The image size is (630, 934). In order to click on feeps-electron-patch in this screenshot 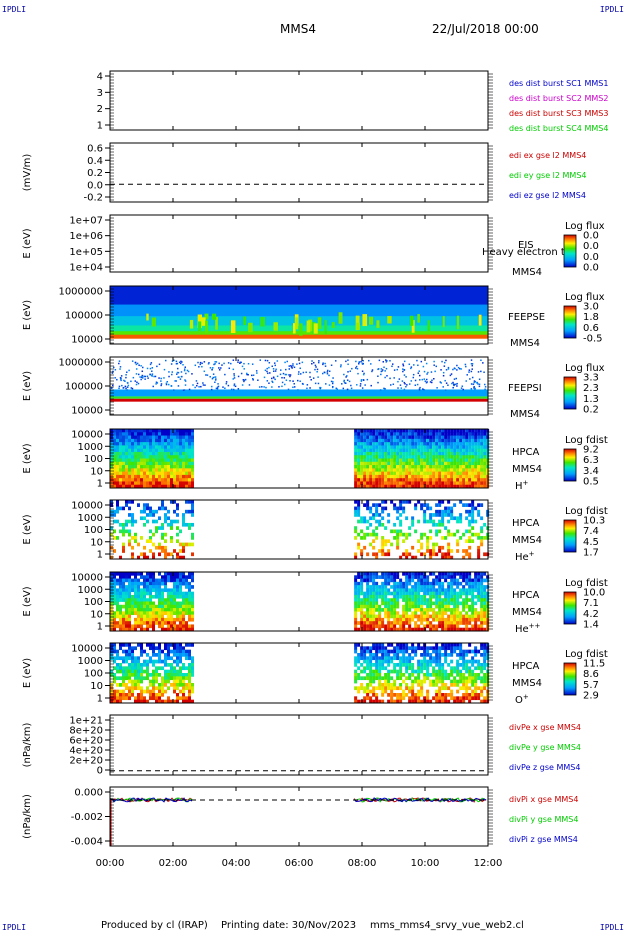, I will do `click(200, 326)`.